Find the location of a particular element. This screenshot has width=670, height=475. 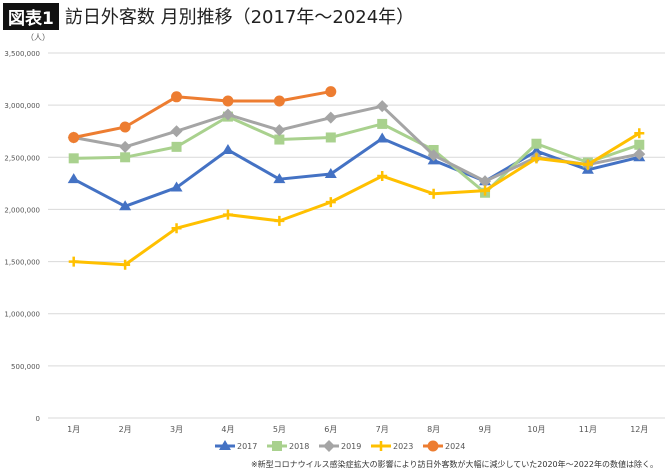

y-tick-label: 500,000 is located at coordinates (25, 367).